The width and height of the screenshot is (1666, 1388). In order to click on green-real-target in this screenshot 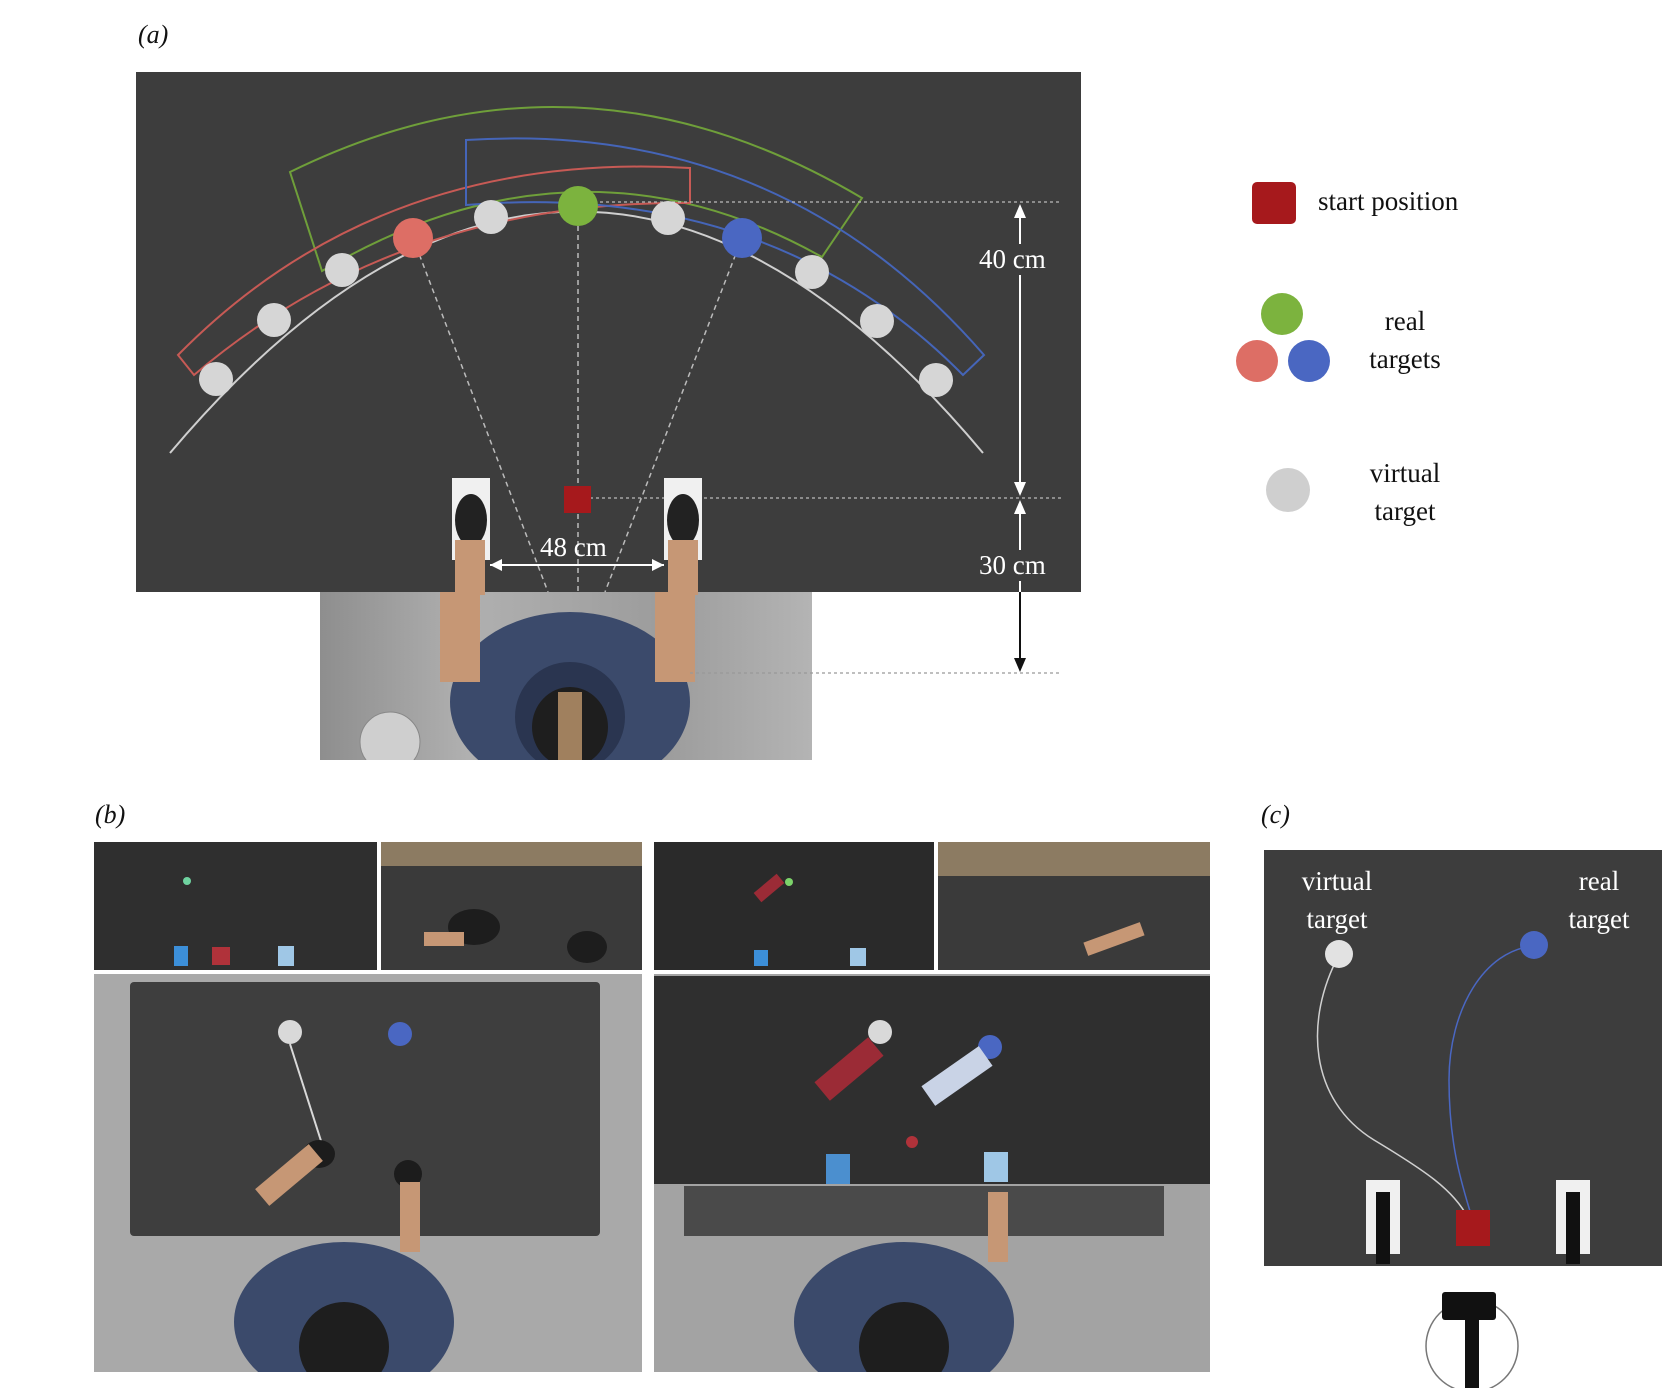, I will do `click(578, 206)`.